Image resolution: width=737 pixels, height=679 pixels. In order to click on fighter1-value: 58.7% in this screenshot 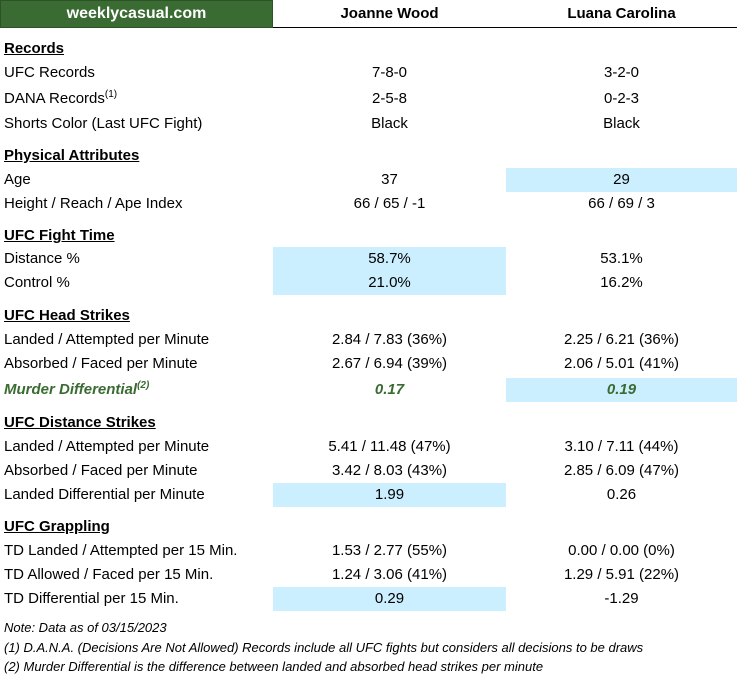, I will do `click(389, 259)`.